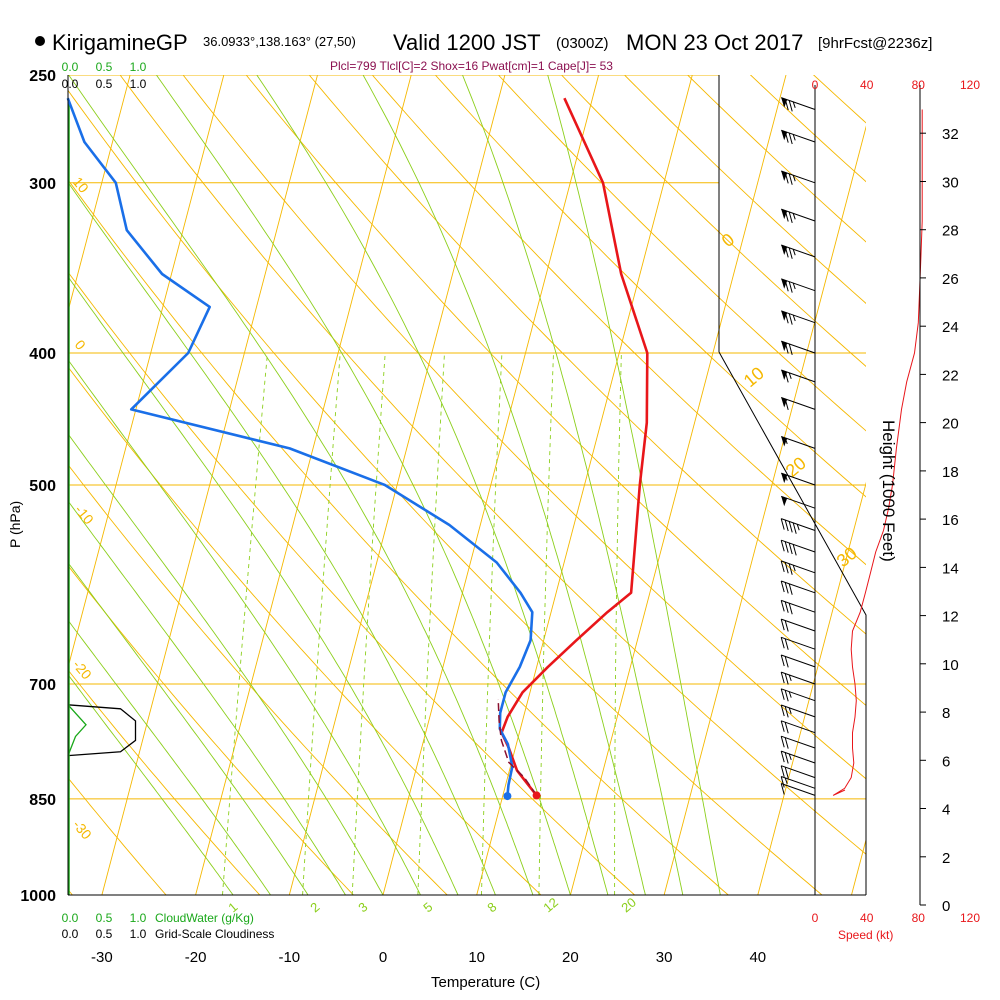 The image size is (1000, 1000). What do you see at coordinates (536, 795) in the screenshot?
I see `surface-temperature-dot` at bounding box center [536, 795].